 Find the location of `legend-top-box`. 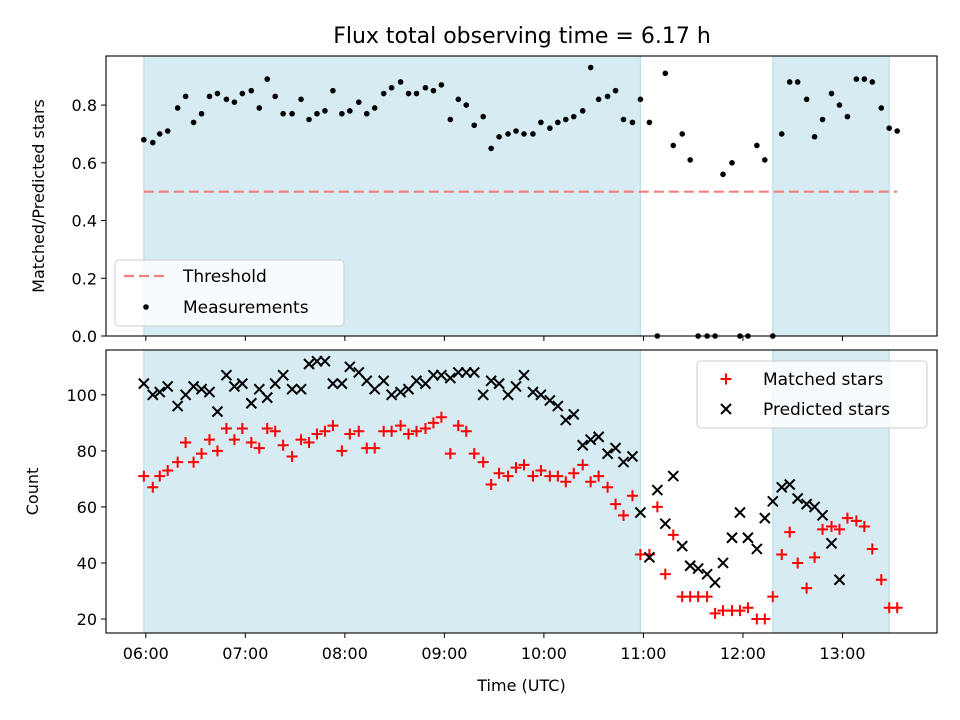

legend-top-box is located at coordinates (229, 293).